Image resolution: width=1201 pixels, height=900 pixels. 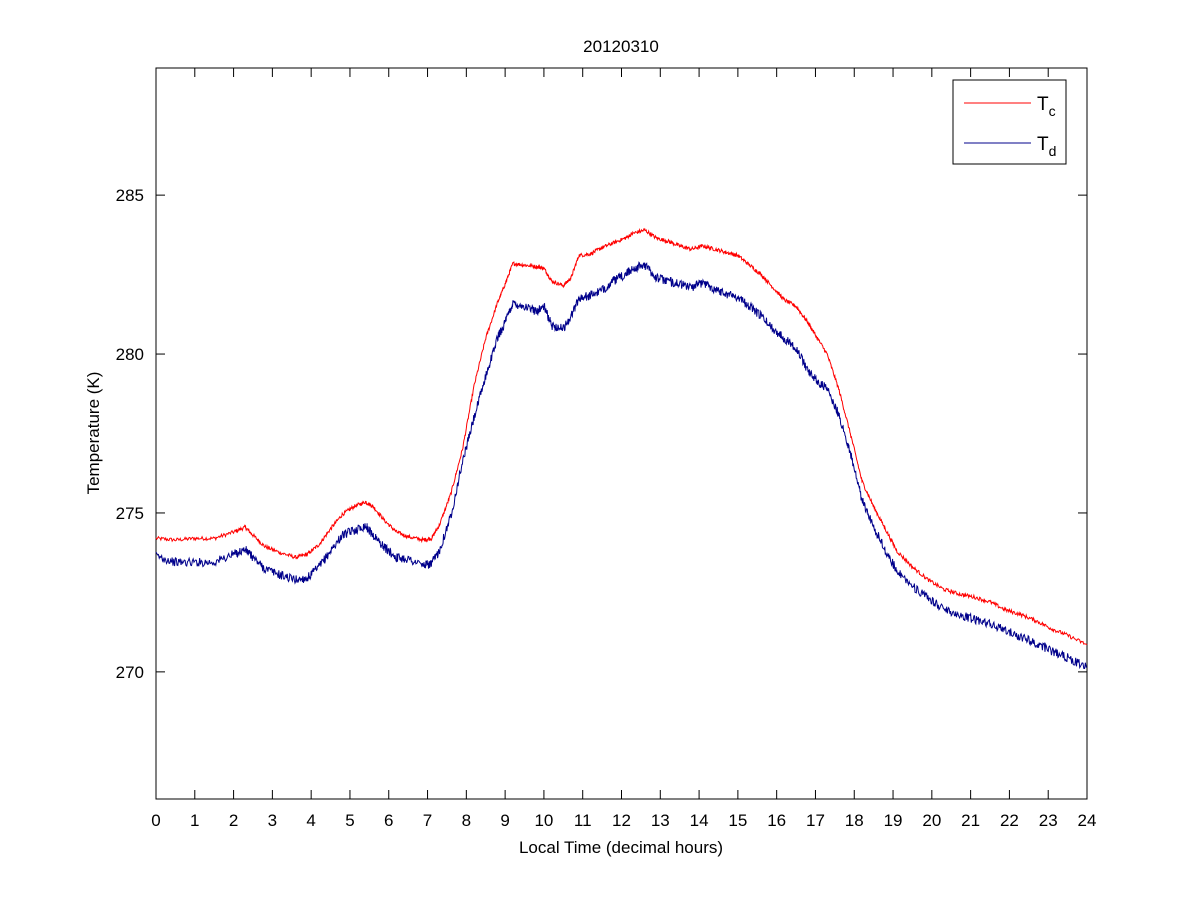 I want to click on x-tick-label-15: 15, so click(x=737, y=820).